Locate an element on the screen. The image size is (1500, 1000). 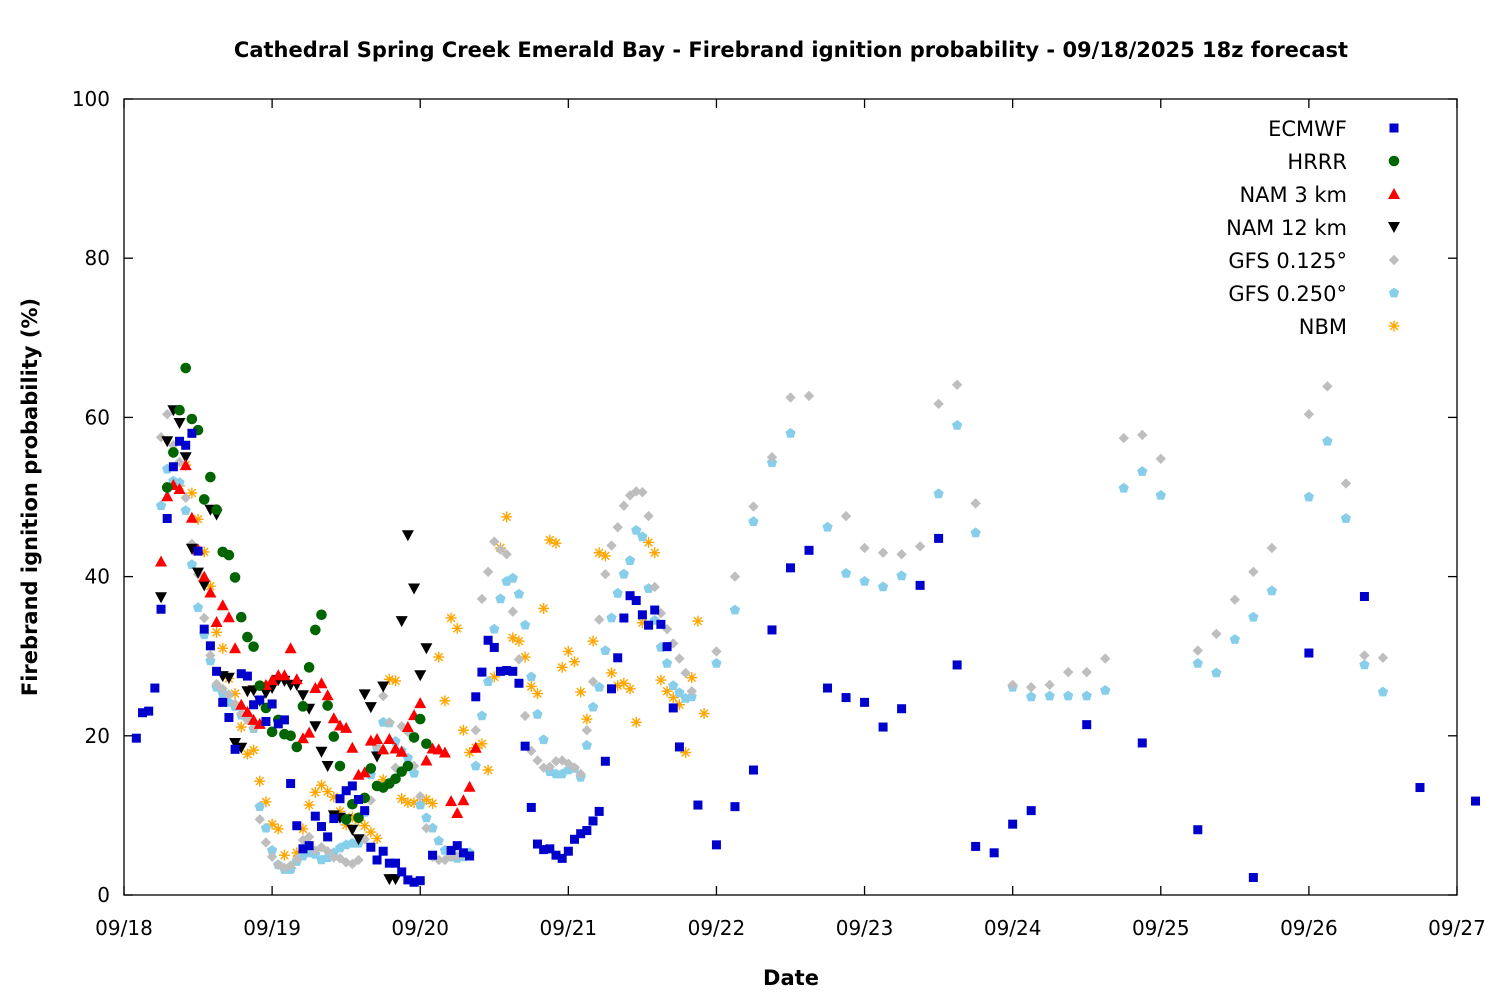
x-tick-label: 09/20 is located at coordinates (420, 928).